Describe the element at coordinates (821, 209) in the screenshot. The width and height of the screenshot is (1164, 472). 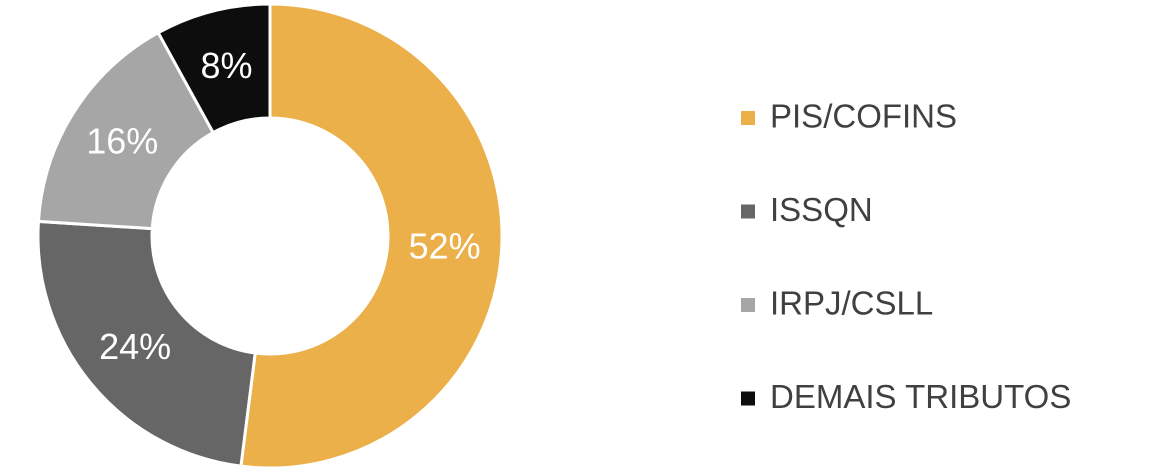
I see `legend-label: ISSQN` at that location.